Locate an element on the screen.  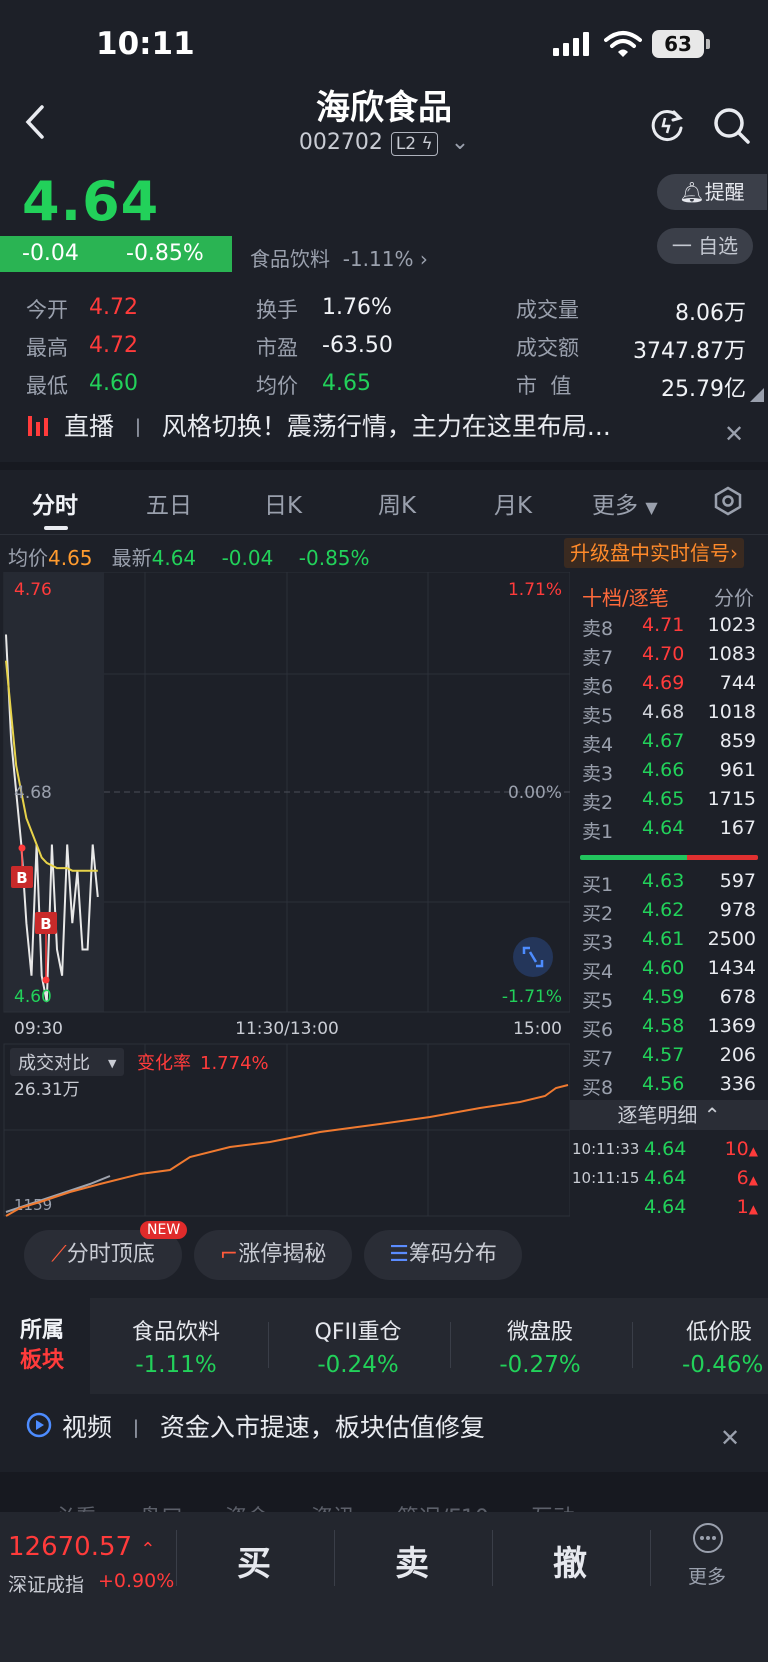
bid-volume: 206 is located at coordinates (737, 1055).